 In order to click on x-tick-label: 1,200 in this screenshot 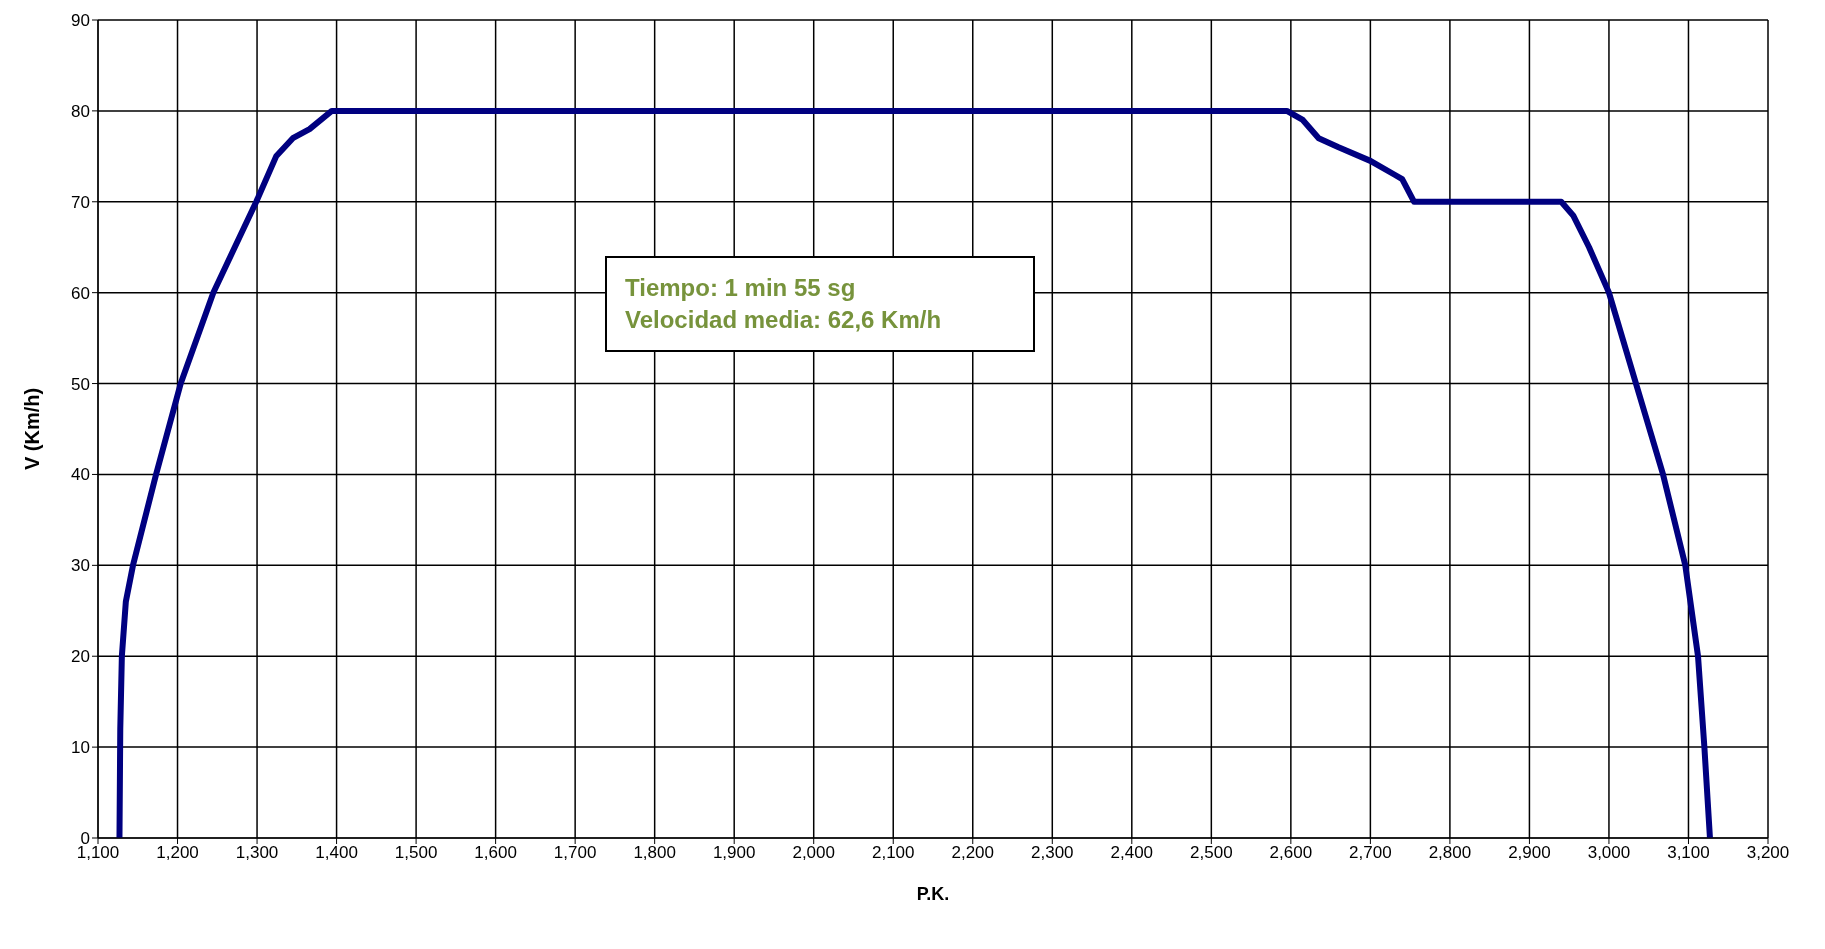, I will do `click(177, 853)`.